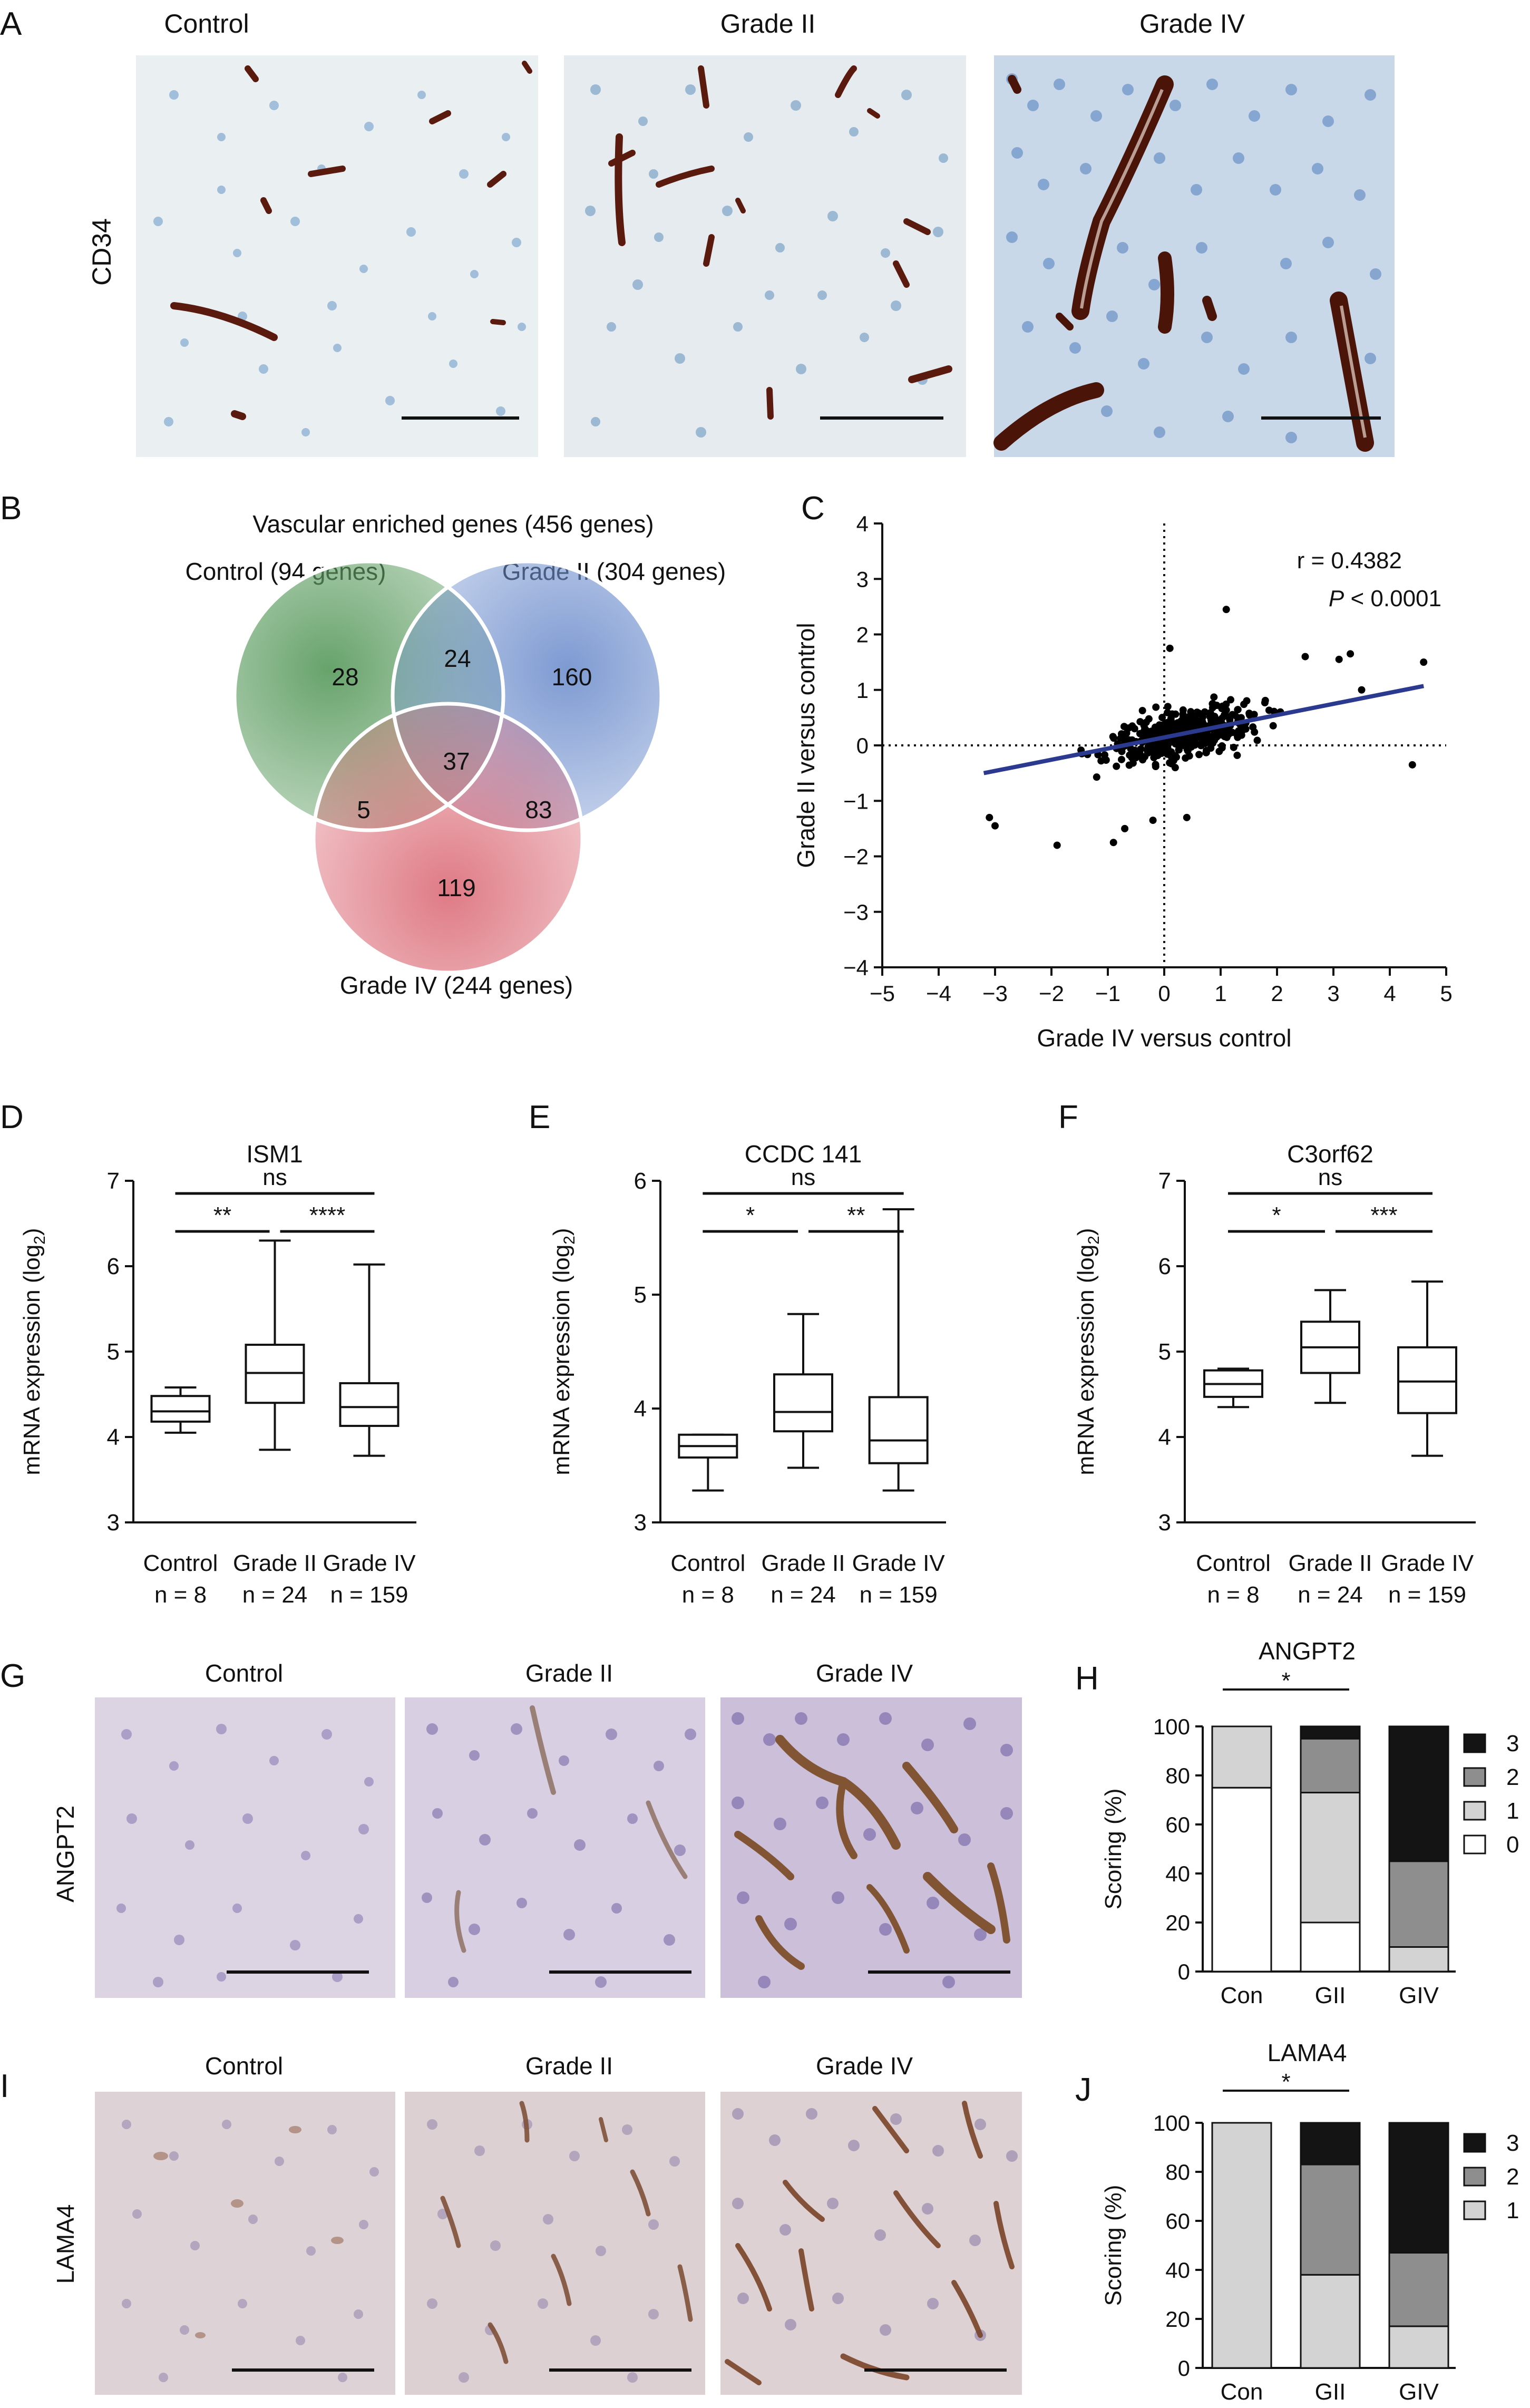 Image resolution: width=1530 pixels, height=2408 pixels. Describe the element at coordinates (1164, 1181) in the screenshot. I see `boxplot-y-tick-label: 7` at that location.